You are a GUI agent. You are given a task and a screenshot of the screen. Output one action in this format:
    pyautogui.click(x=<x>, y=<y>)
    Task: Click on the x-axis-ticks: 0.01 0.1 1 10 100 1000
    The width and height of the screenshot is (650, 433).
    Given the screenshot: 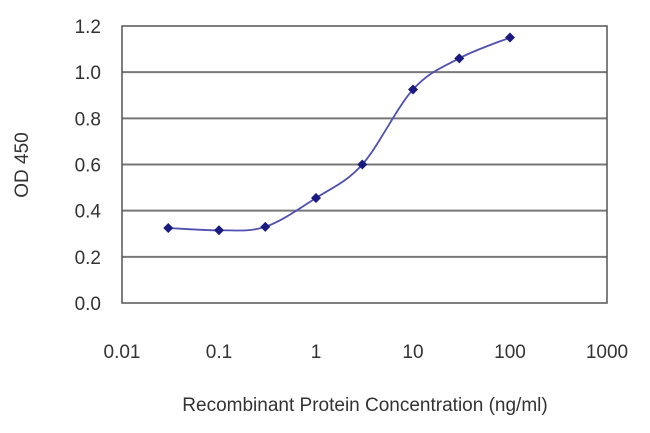 What is the action you would take?
    pyautogui.click(x=366, y=352)
    